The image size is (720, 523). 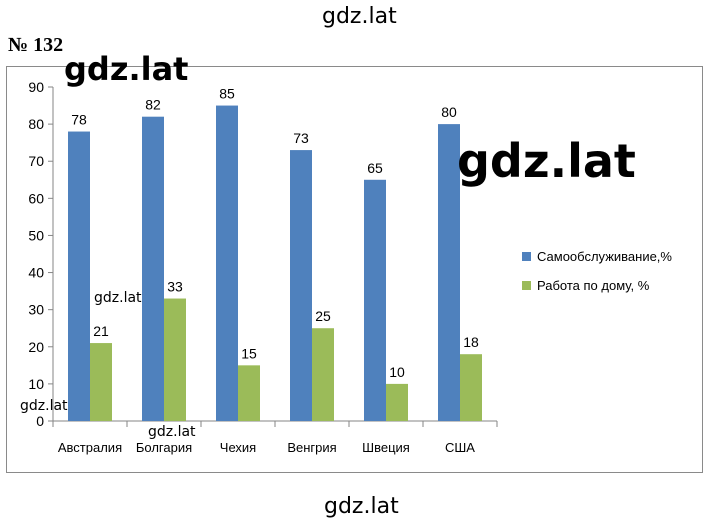 I want to click on y-tick-label: 40, so click(x=36, y=273).